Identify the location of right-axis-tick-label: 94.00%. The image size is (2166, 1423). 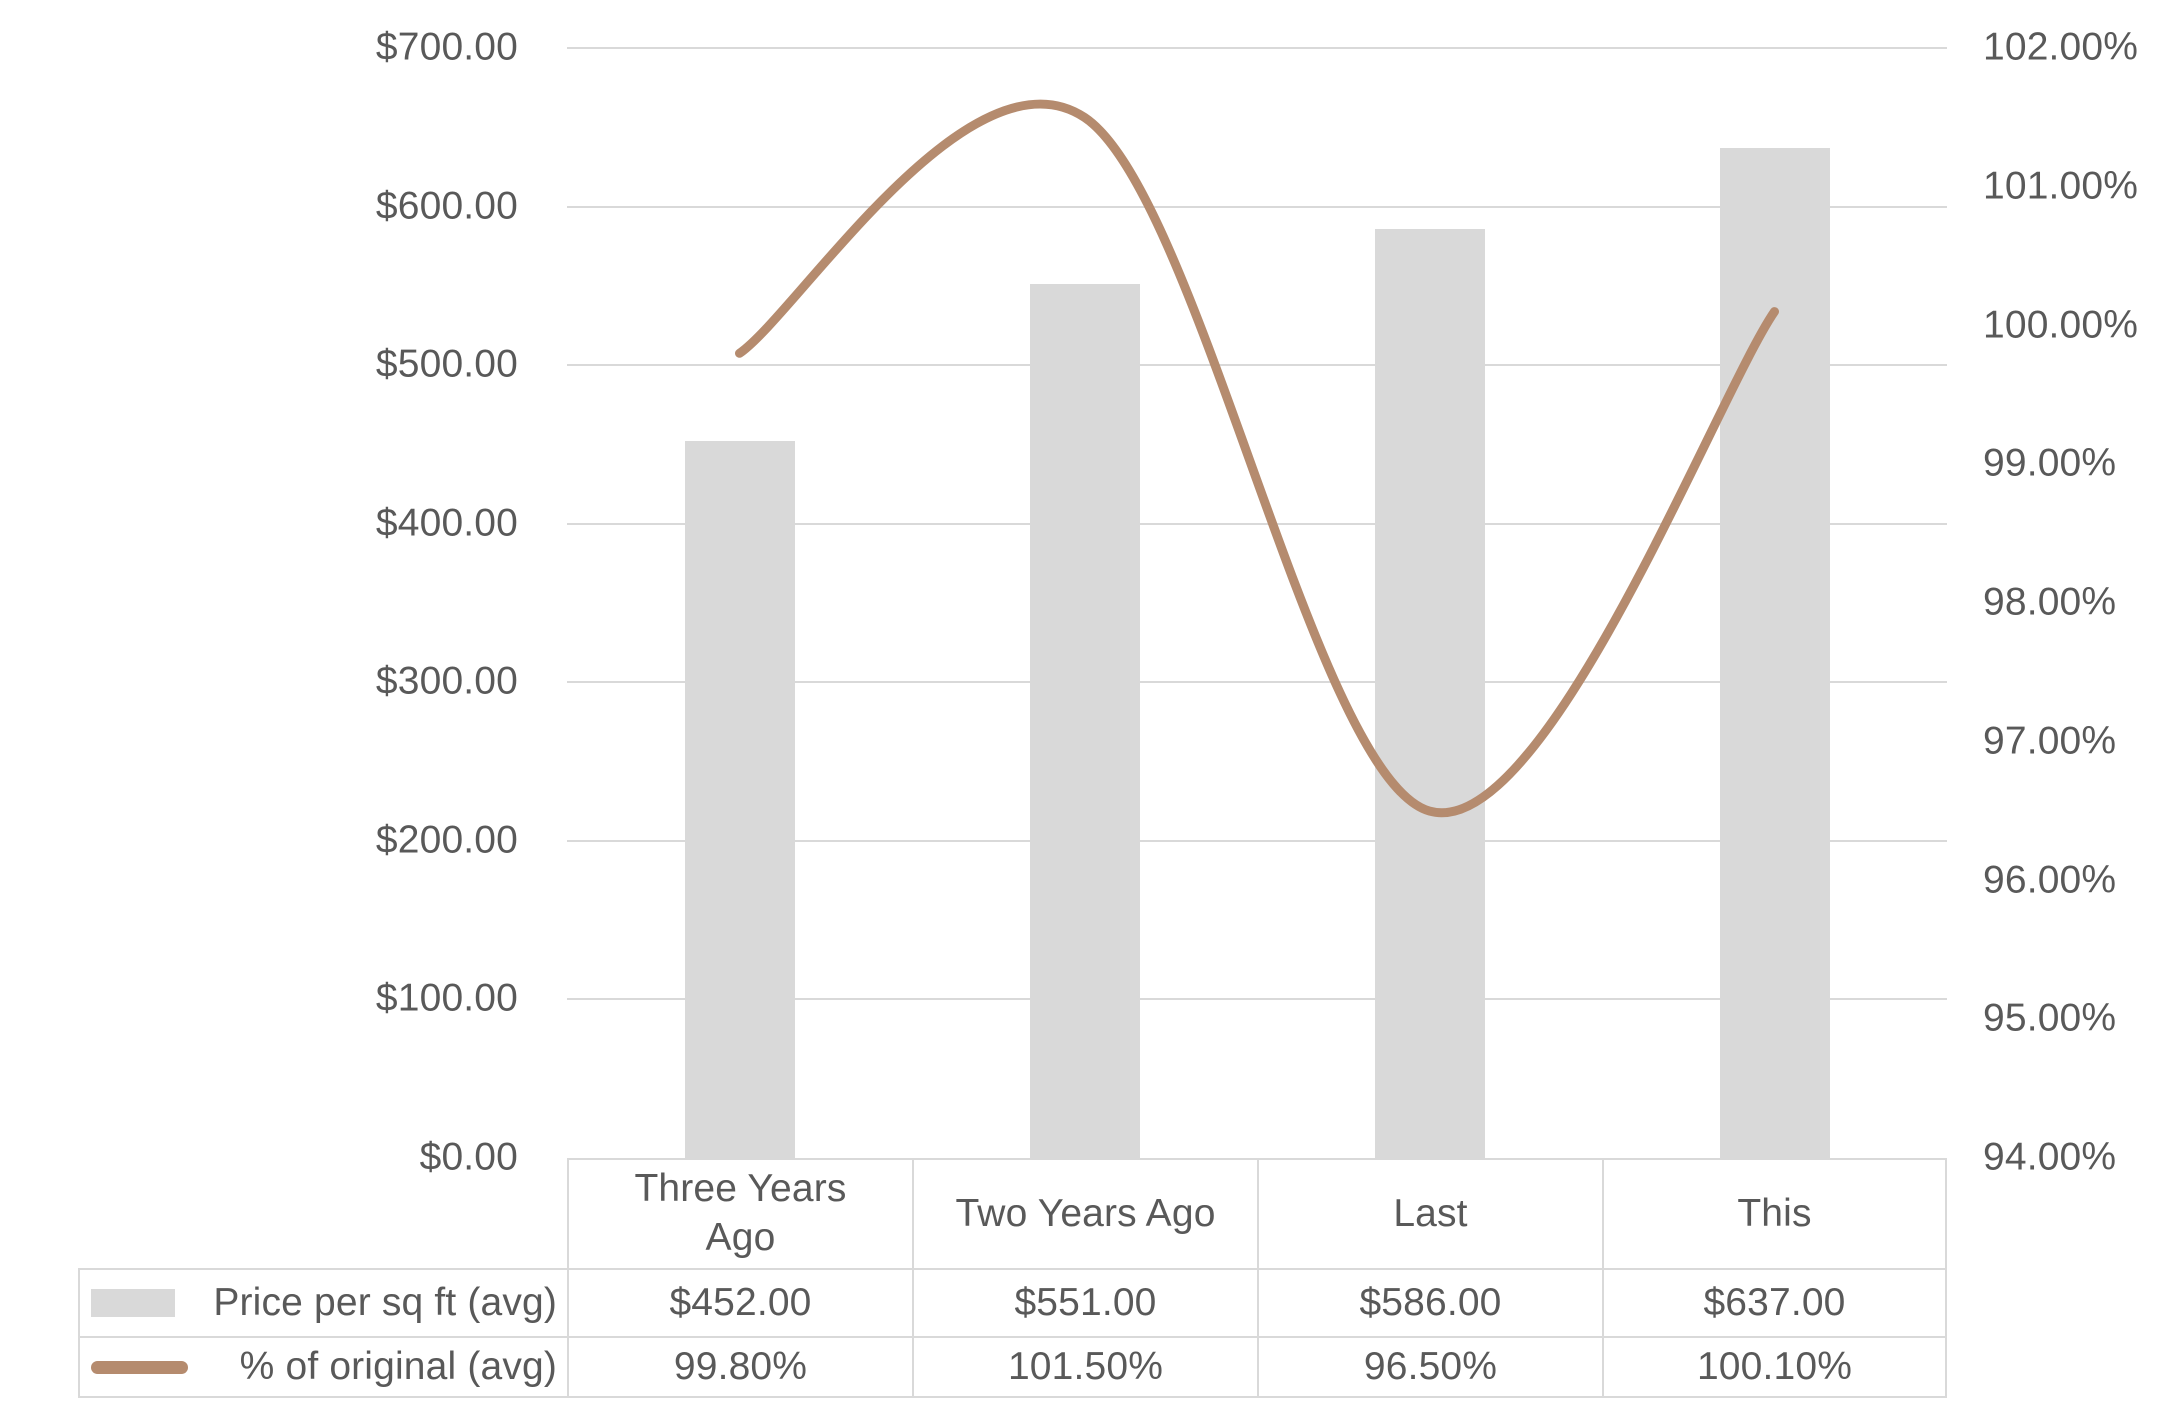
(2050, 1157).